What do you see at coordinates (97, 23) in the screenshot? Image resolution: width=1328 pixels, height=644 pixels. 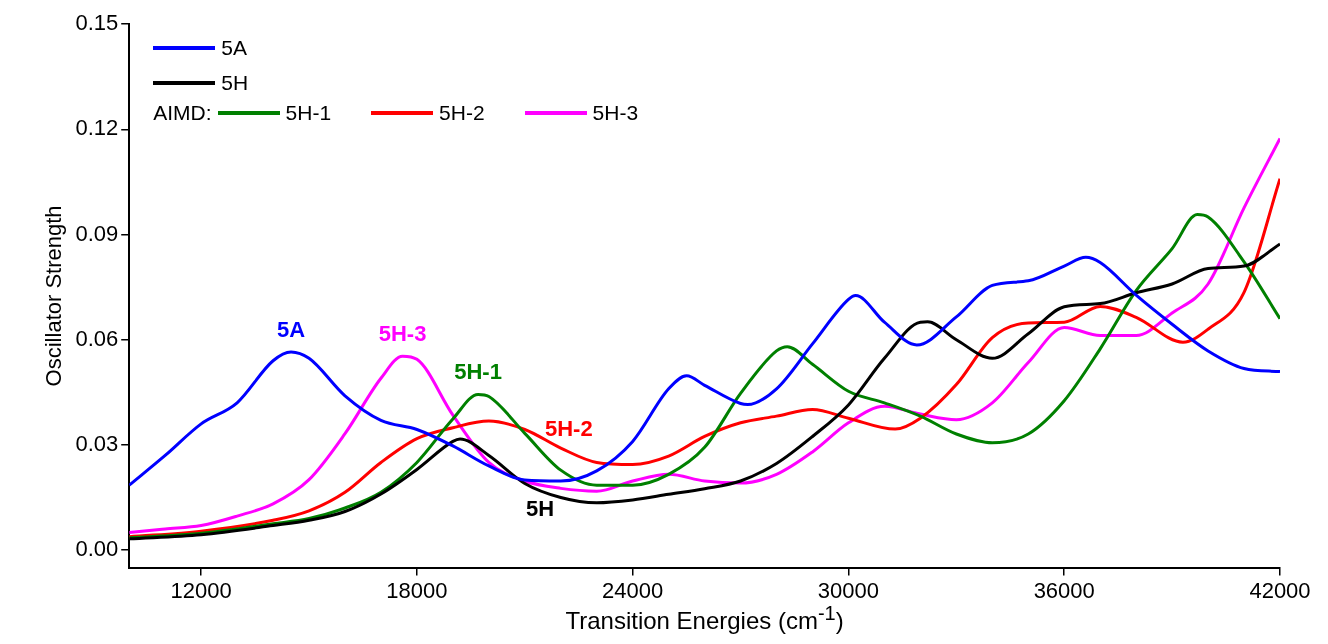 I see `y-tick-label: 0.15` at bounding box center [97, 23].